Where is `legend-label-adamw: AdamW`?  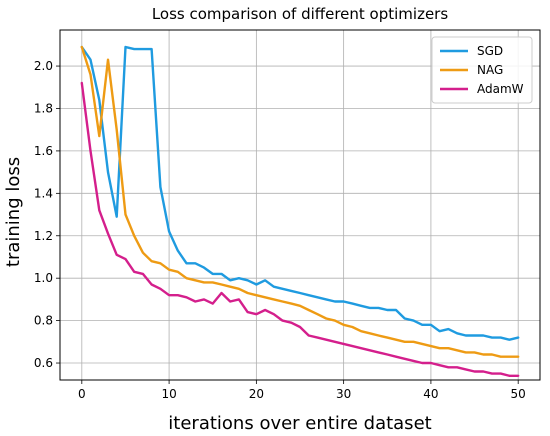 legend-label-adamw: AdamW is located at coordinates (500, 89).